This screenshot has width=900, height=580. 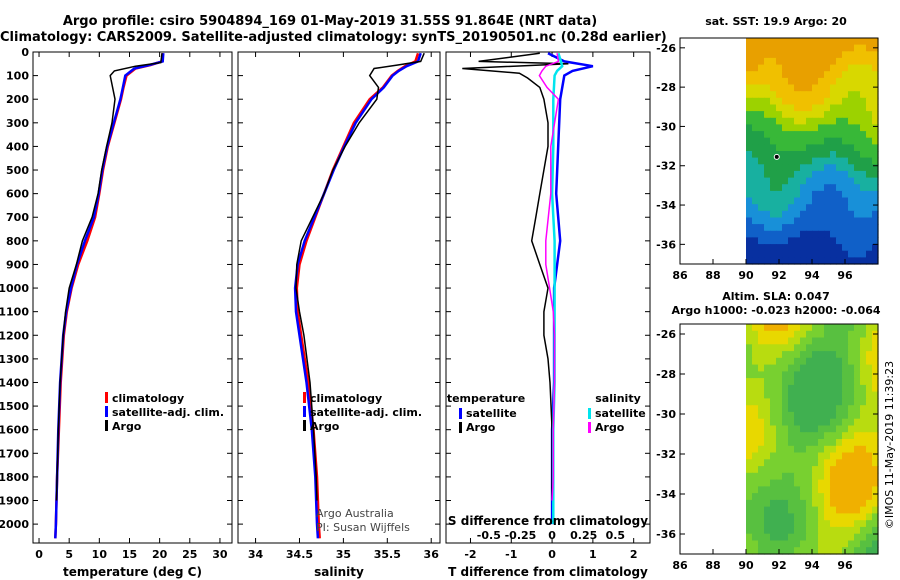 I want to click on depth-tick-label: 100, so click(x=17, y=76).